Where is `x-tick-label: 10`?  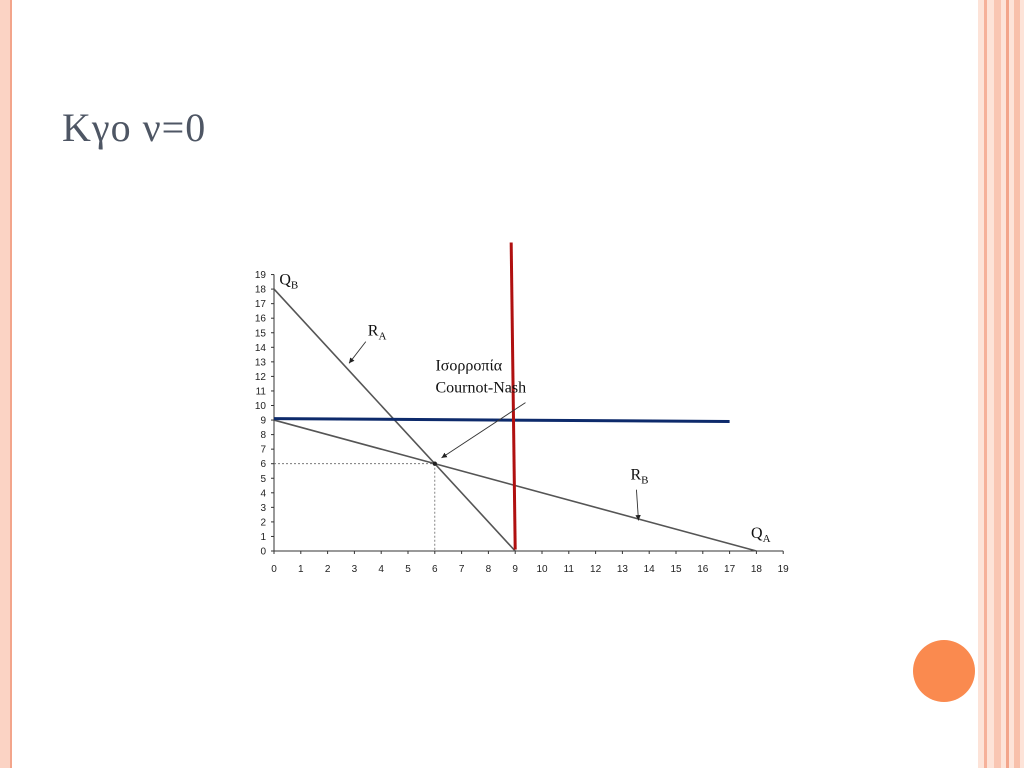 x-tick-label: 10 is located at coordinates (542, 569).